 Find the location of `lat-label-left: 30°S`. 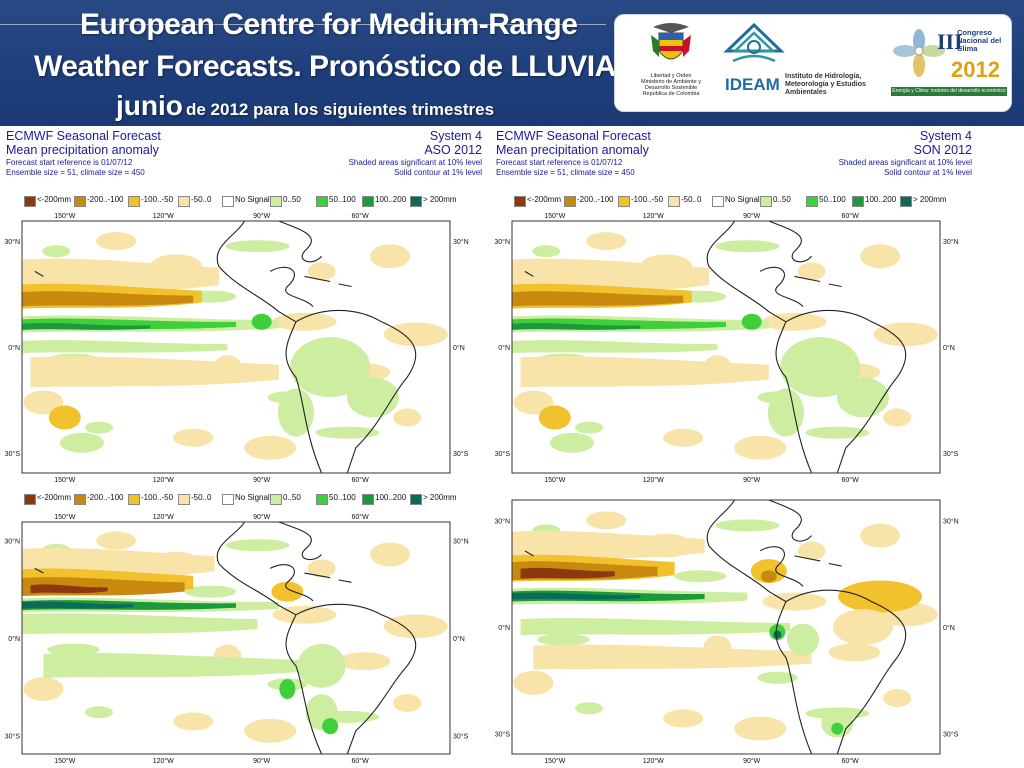

lat-label-left: 30°S is located at coordinates (503, 735).